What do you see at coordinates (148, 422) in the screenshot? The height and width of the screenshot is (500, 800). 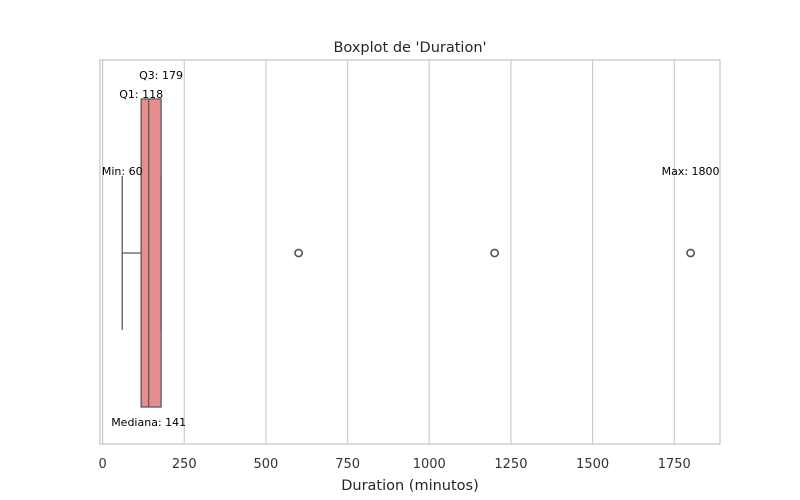 I see `annotation-median: Mediana: 141` at bounding box center [148, 422].